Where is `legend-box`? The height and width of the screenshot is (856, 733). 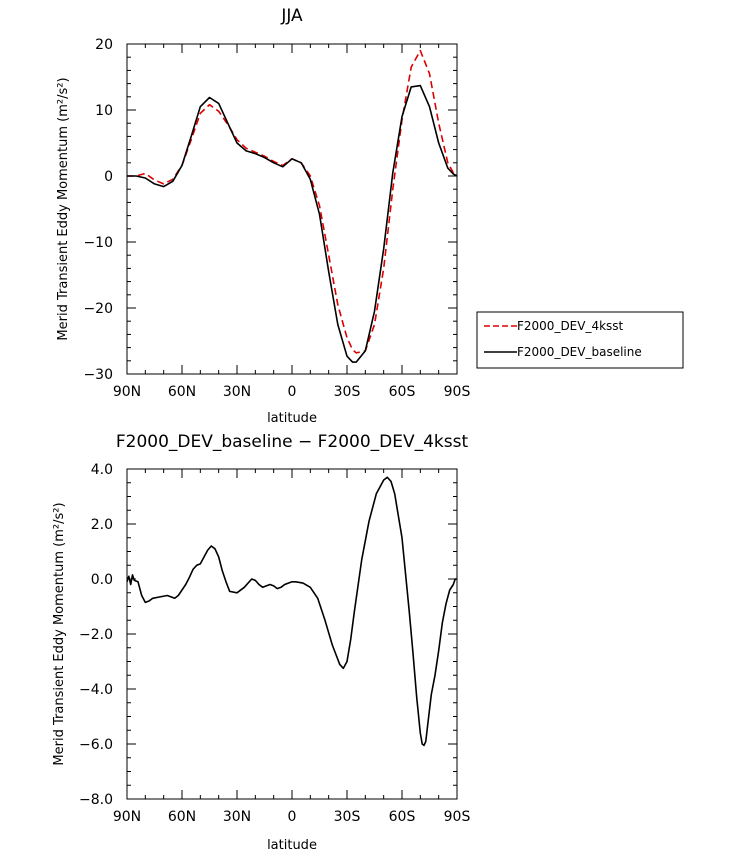 legend-box is located at coordinates (580, 340).